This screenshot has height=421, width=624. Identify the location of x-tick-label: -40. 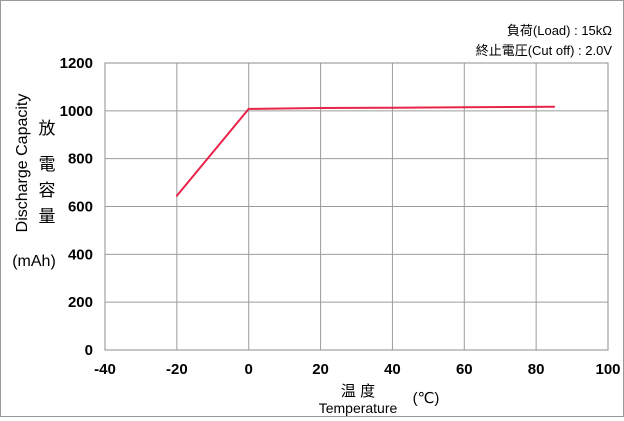
(105, 369).